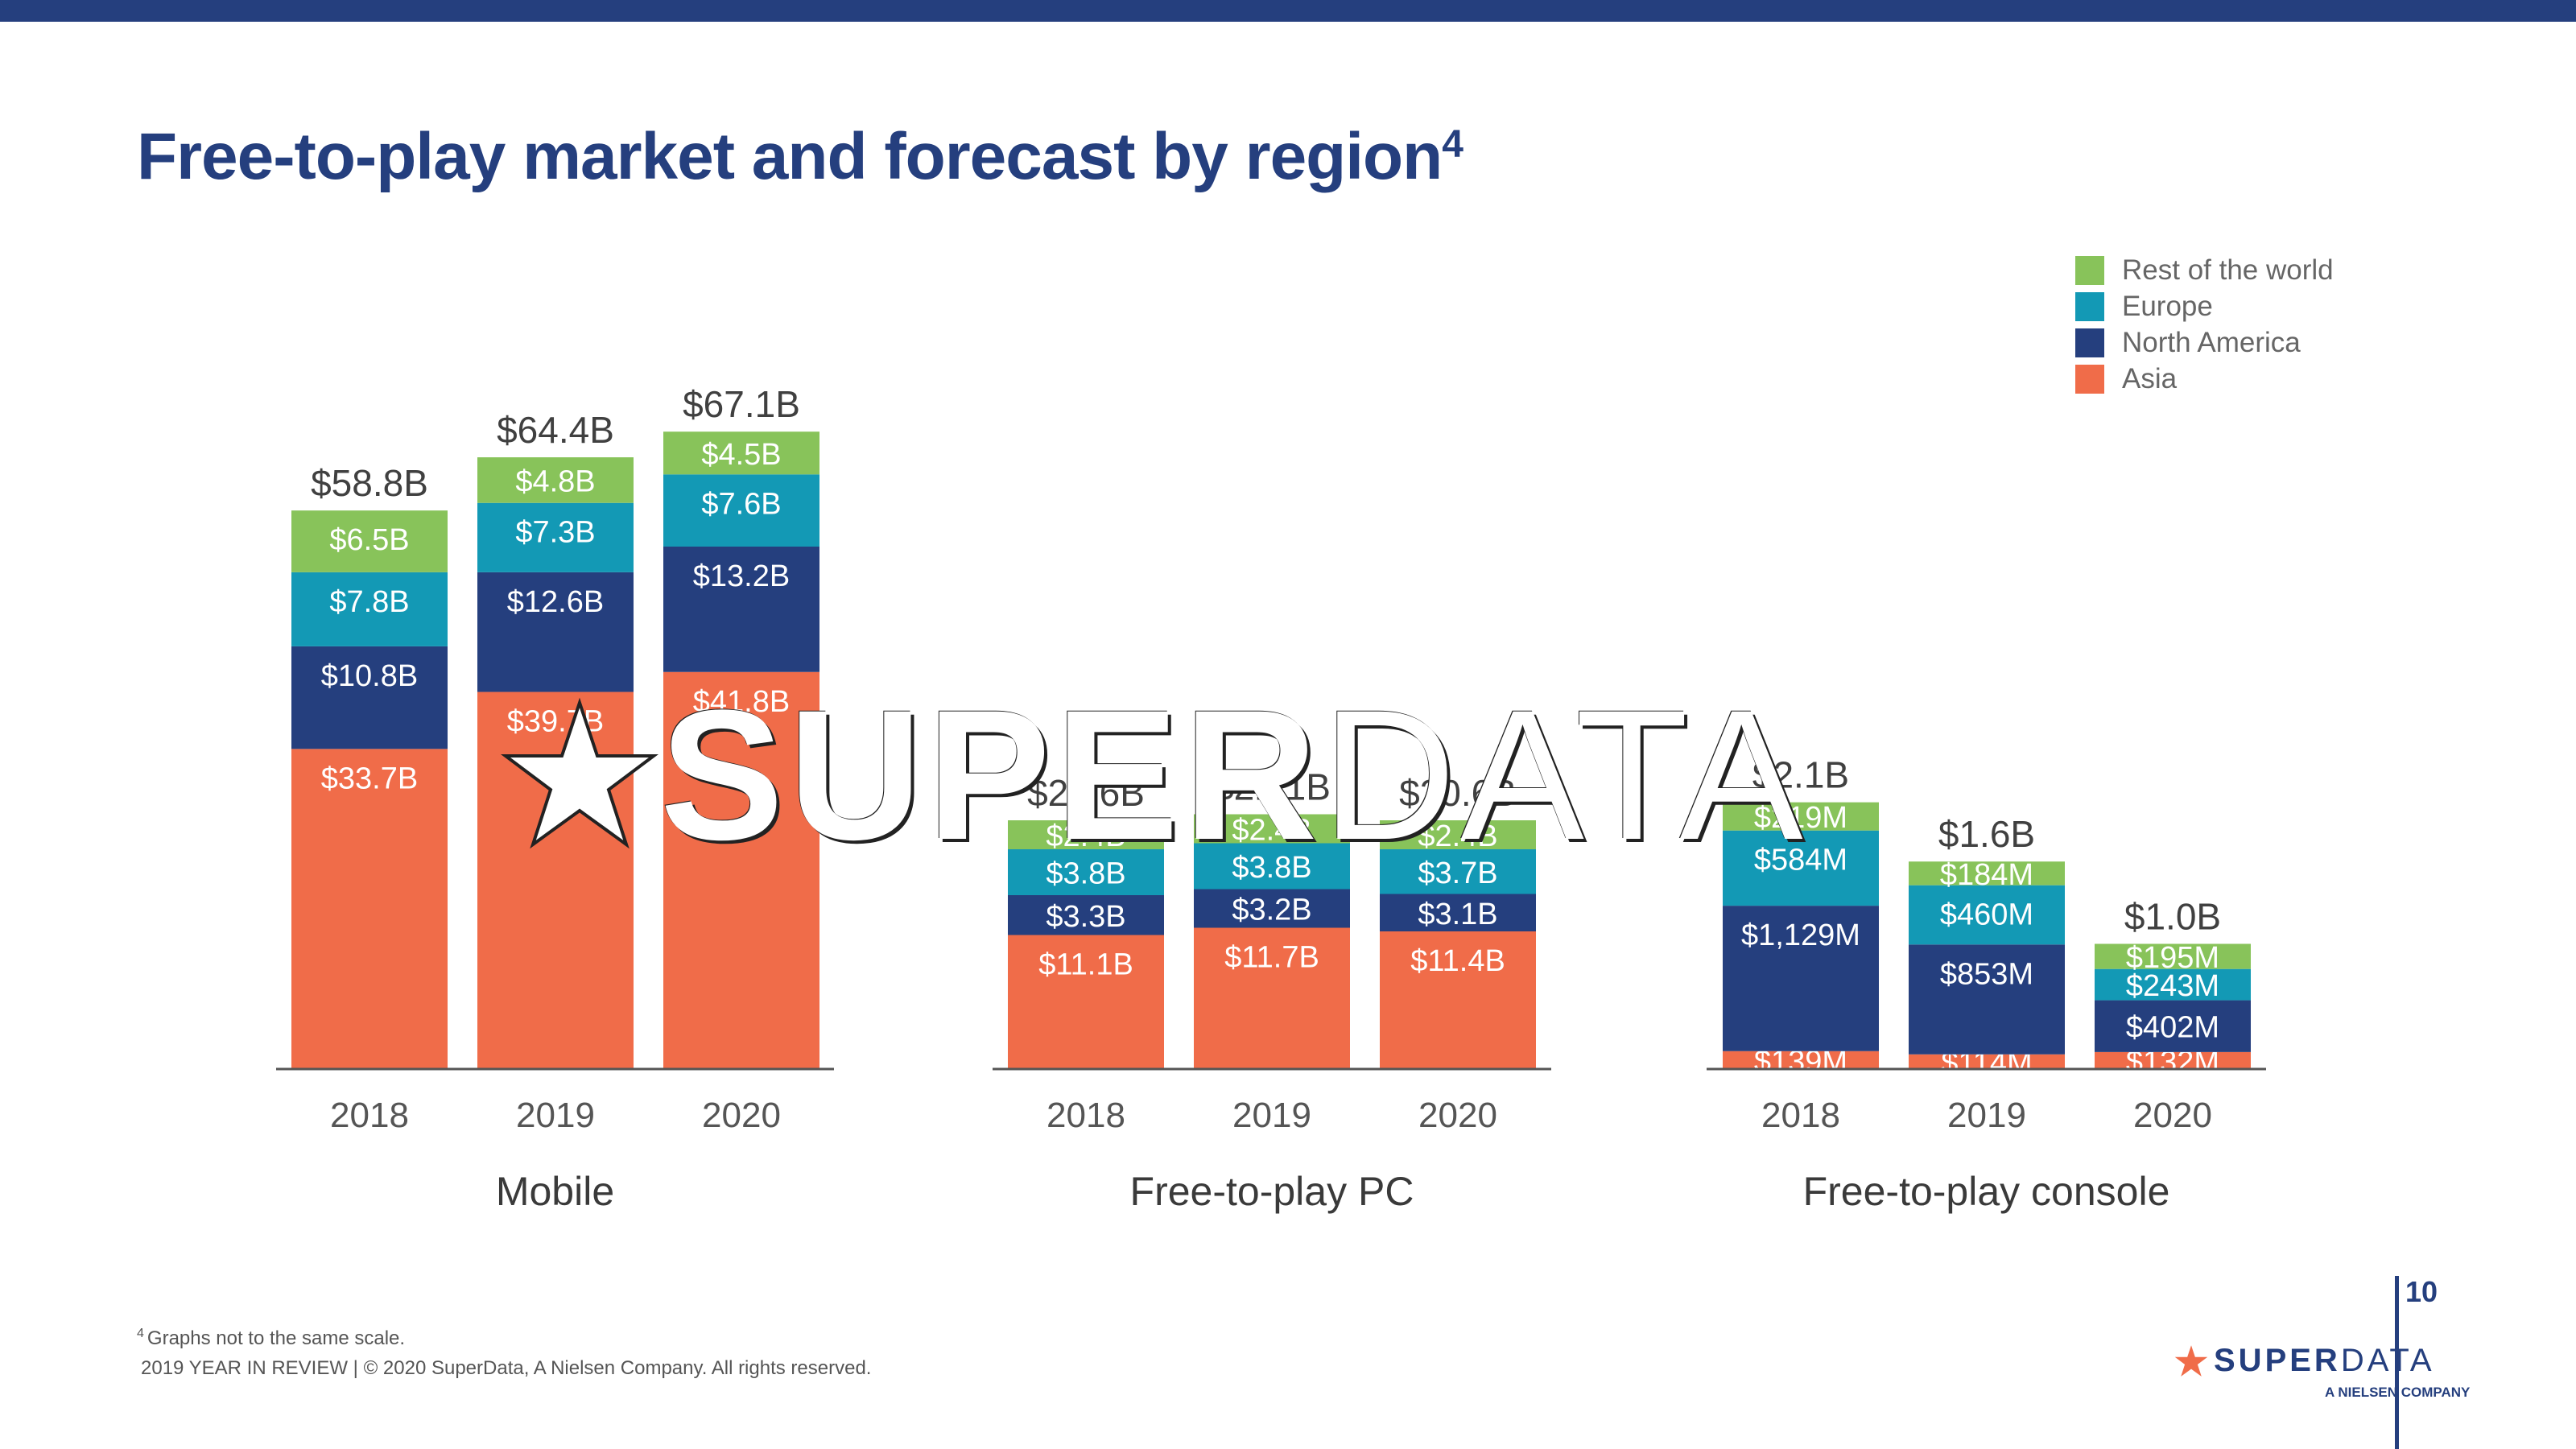  I want to click on bar-segment-free-to-play-pc-rest-of-the-world-2020, so click(1458, 834).